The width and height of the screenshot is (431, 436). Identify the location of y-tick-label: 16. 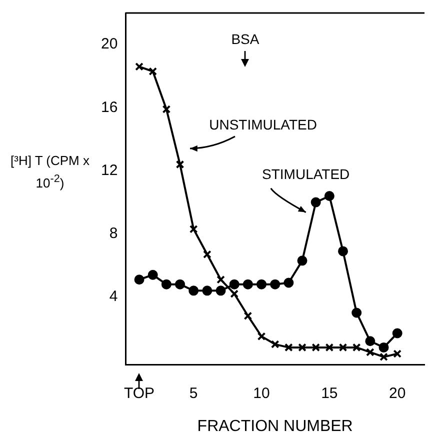
(109, 107).